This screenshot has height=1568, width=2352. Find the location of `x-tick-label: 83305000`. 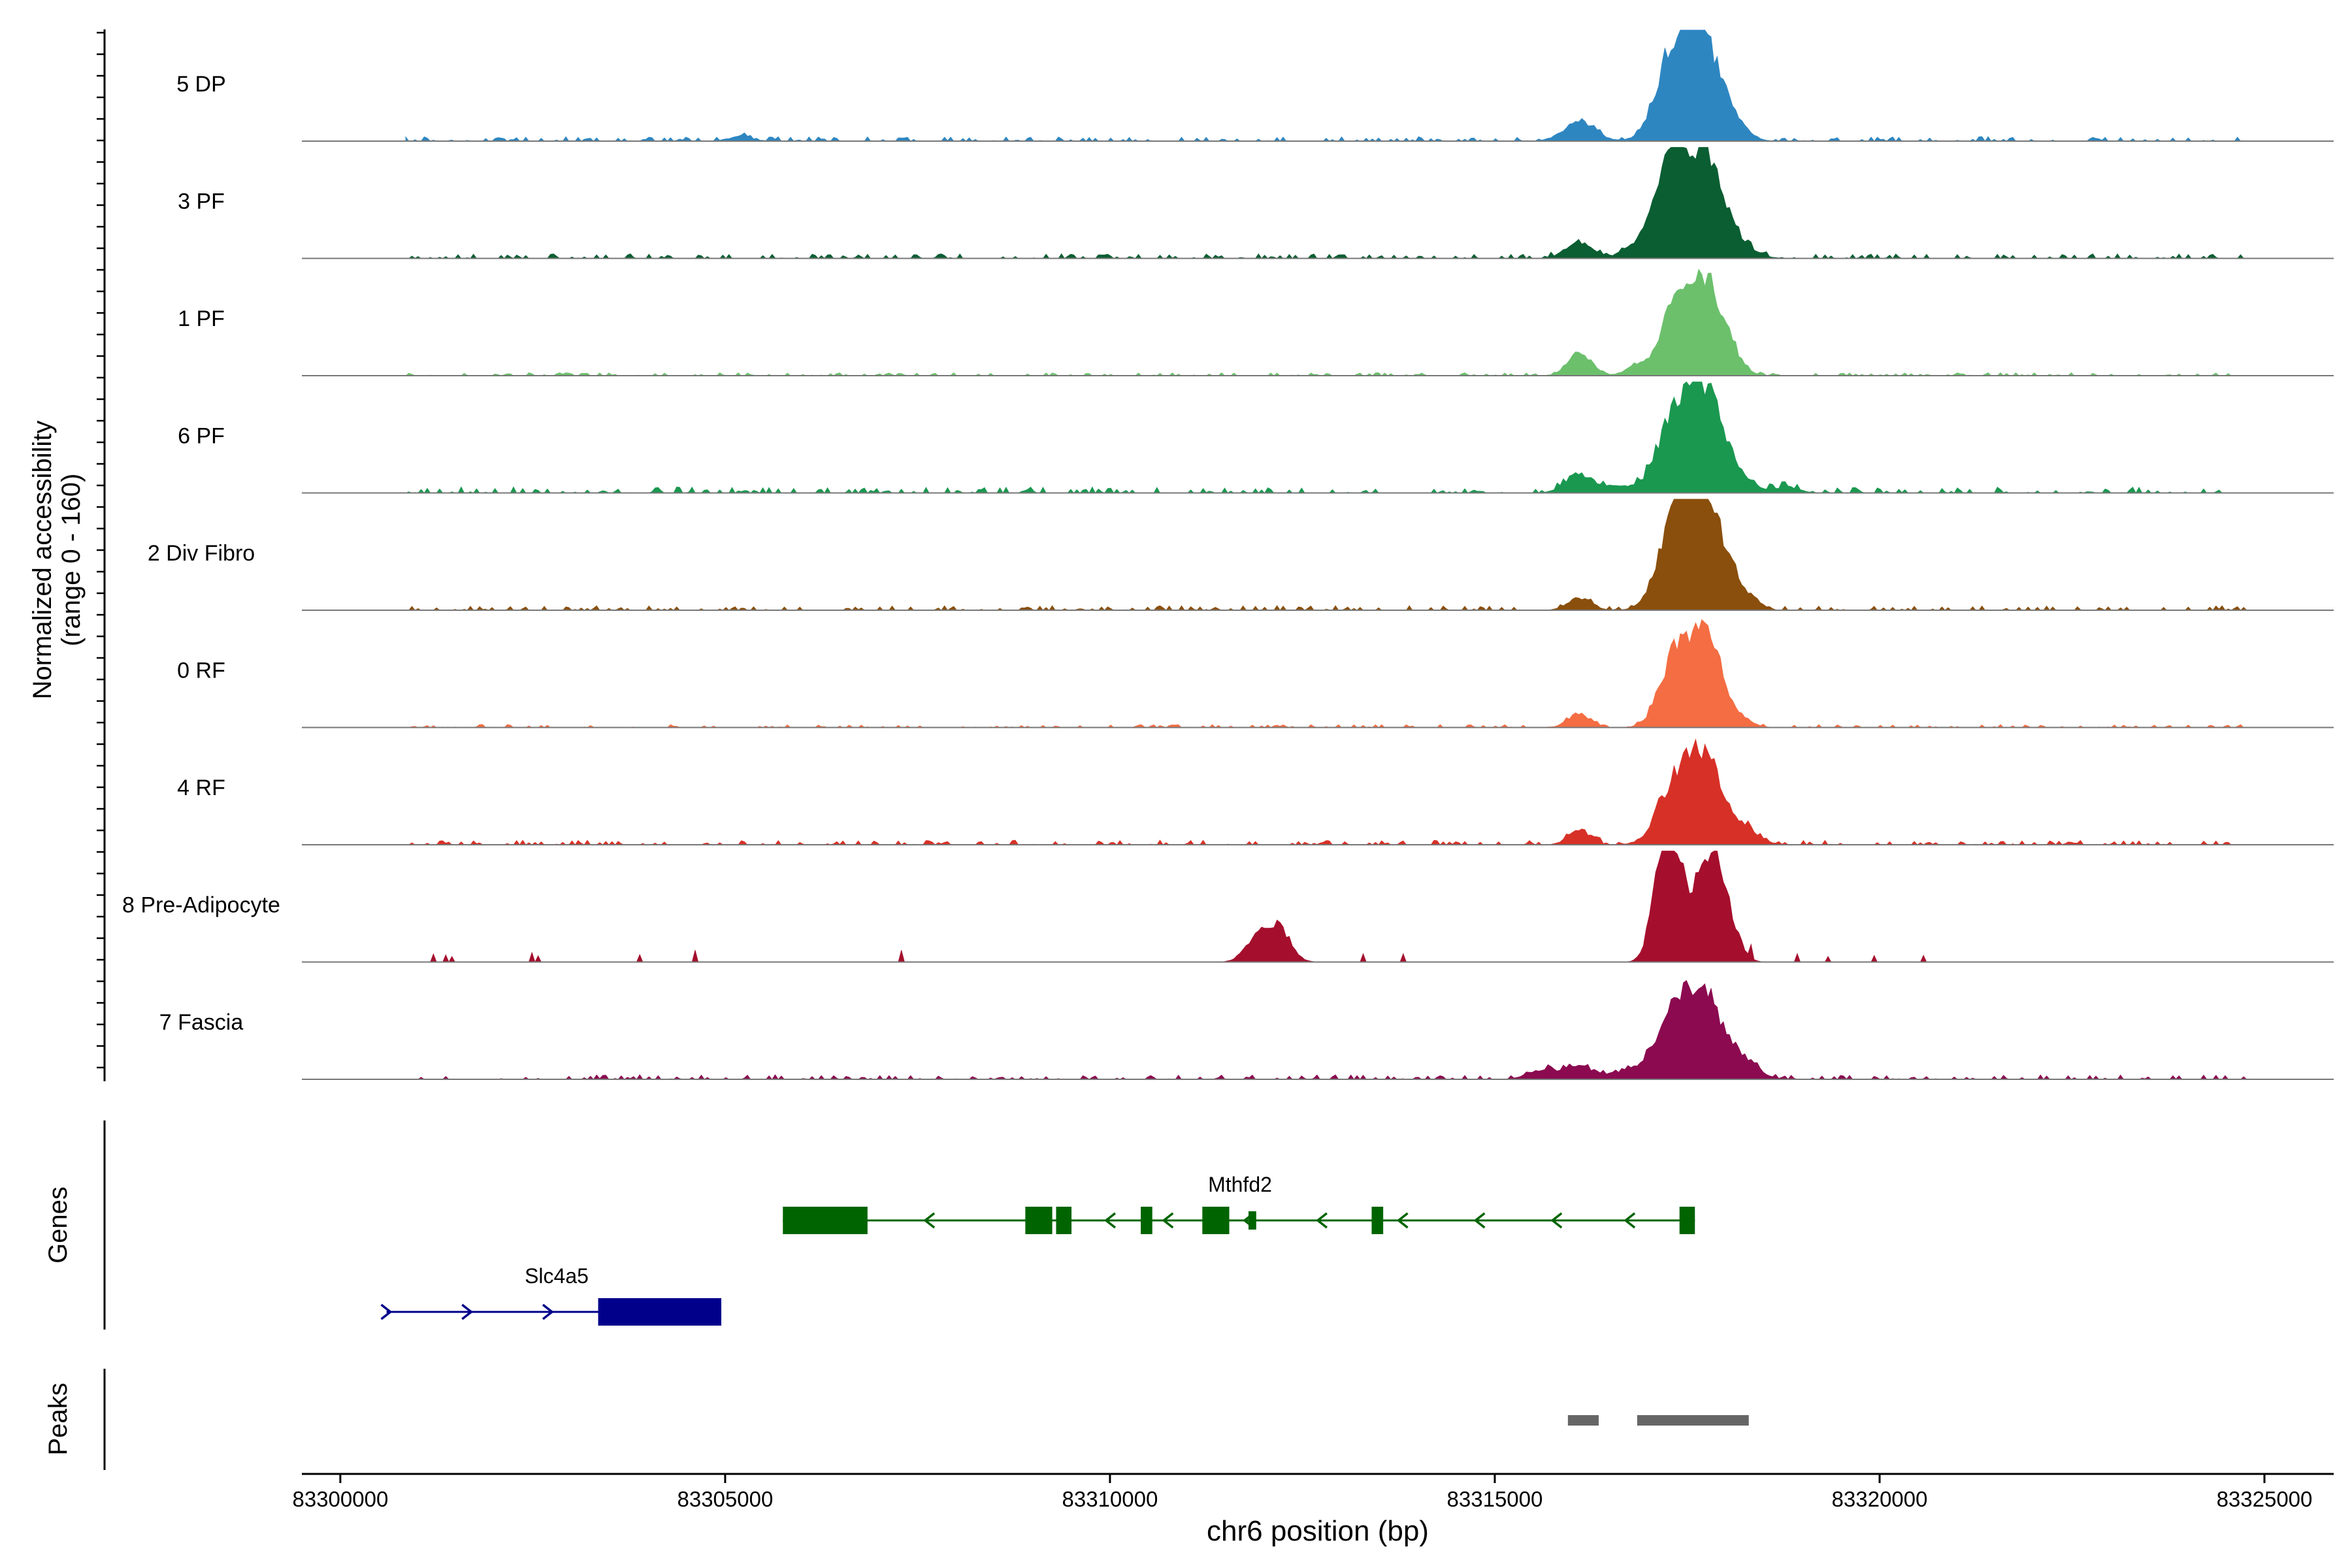

x-tick-label: 83305000 is located at coordinates (726, 1499).